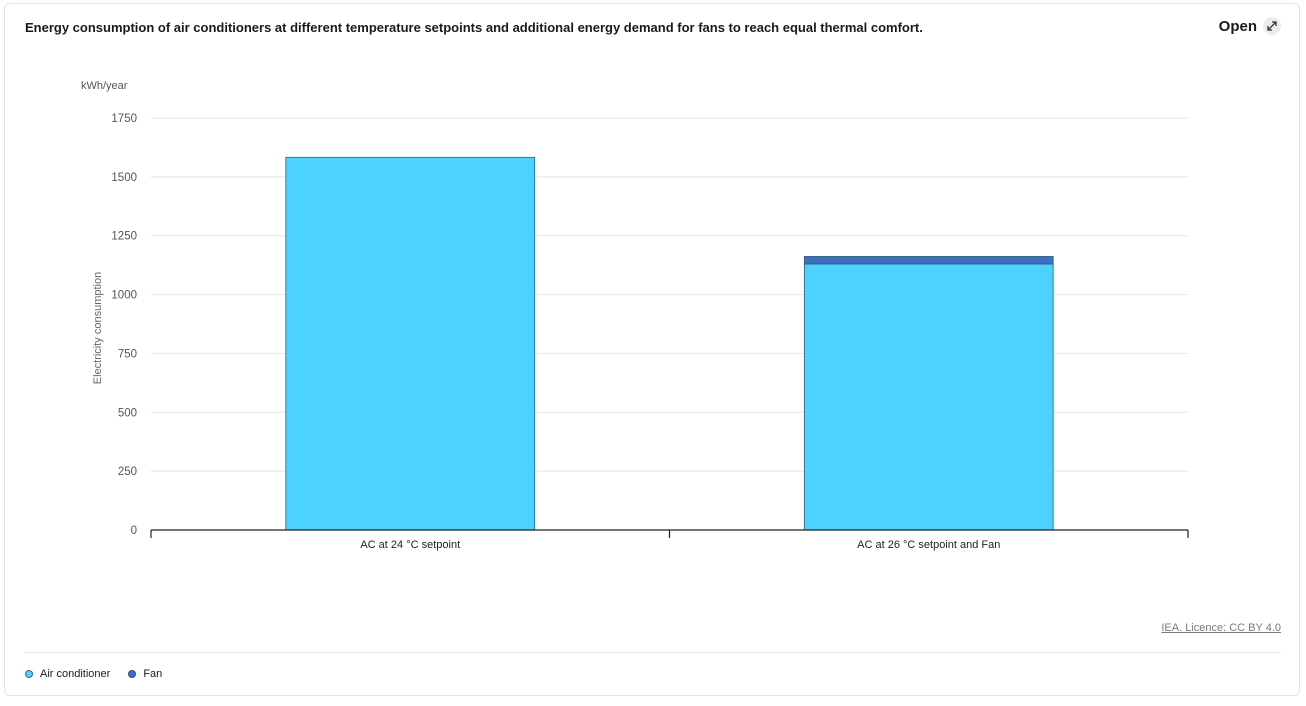 Image resolution: width=1306 pixels, height=706 pixels. Describe the element at coordinates (1272, 26) in the screenshot. I see `expand-icon` at that location.